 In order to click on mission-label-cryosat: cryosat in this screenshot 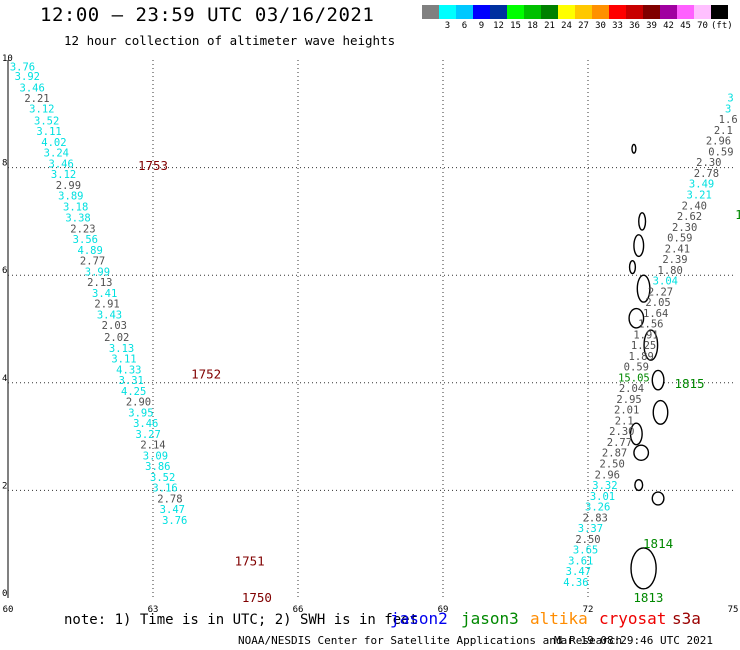, I will do `click(633, 618)`.